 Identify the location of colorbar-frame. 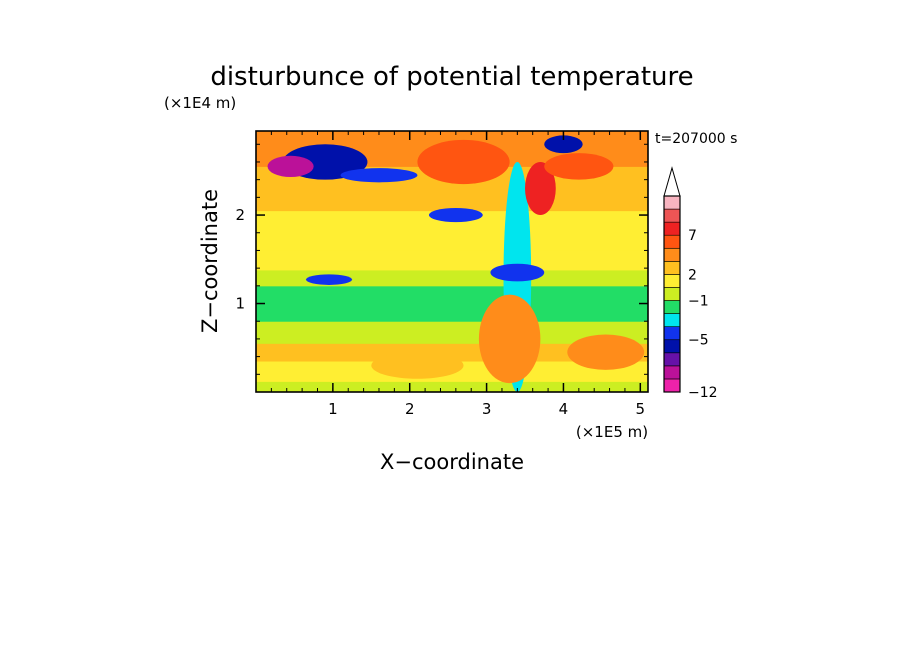
(672, 294).